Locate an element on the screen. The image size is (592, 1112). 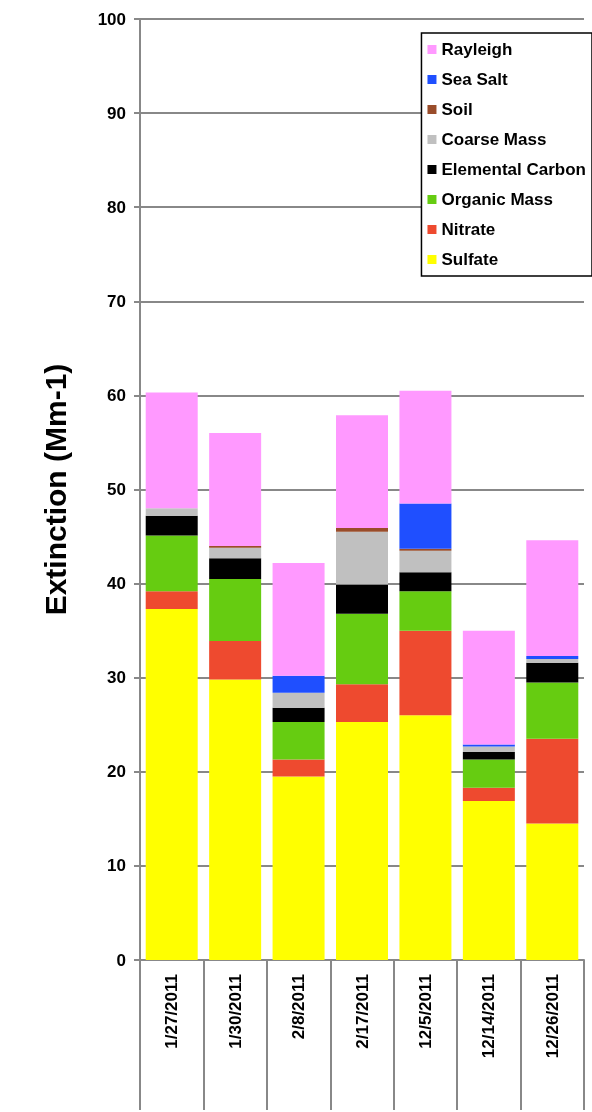
y-tick-label: 60 is located at coordinates (116, 395).